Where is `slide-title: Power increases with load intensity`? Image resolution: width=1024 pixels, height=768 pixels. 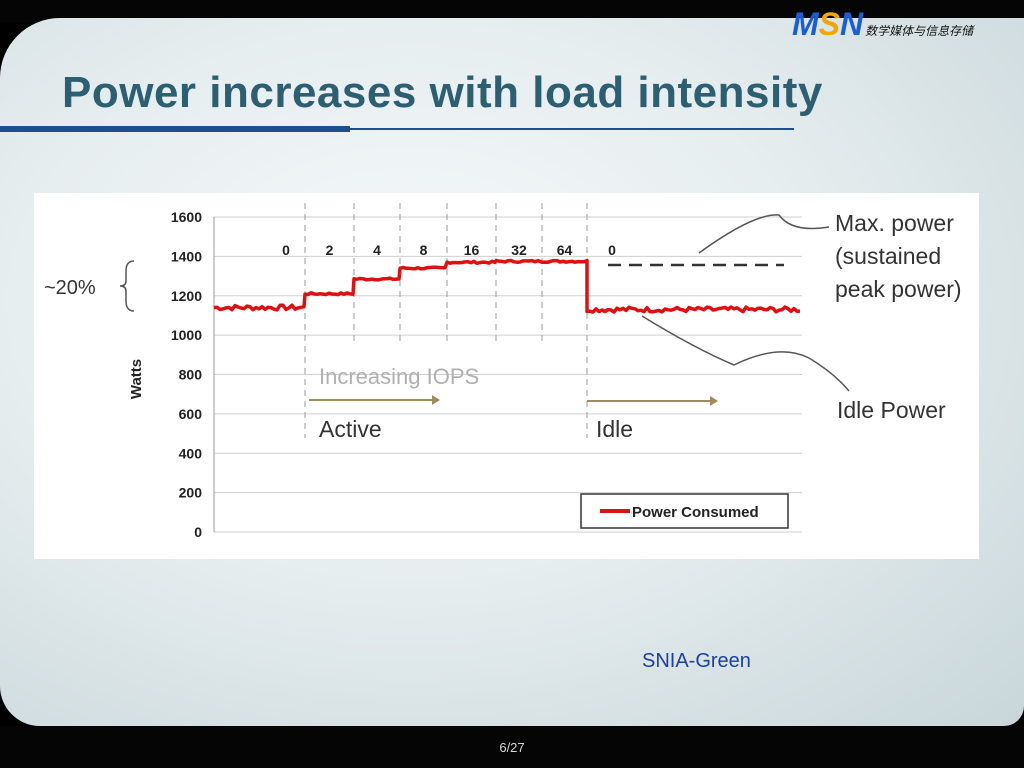
slide-title: Power increases with load intensity is located at coordinates (442, 92).